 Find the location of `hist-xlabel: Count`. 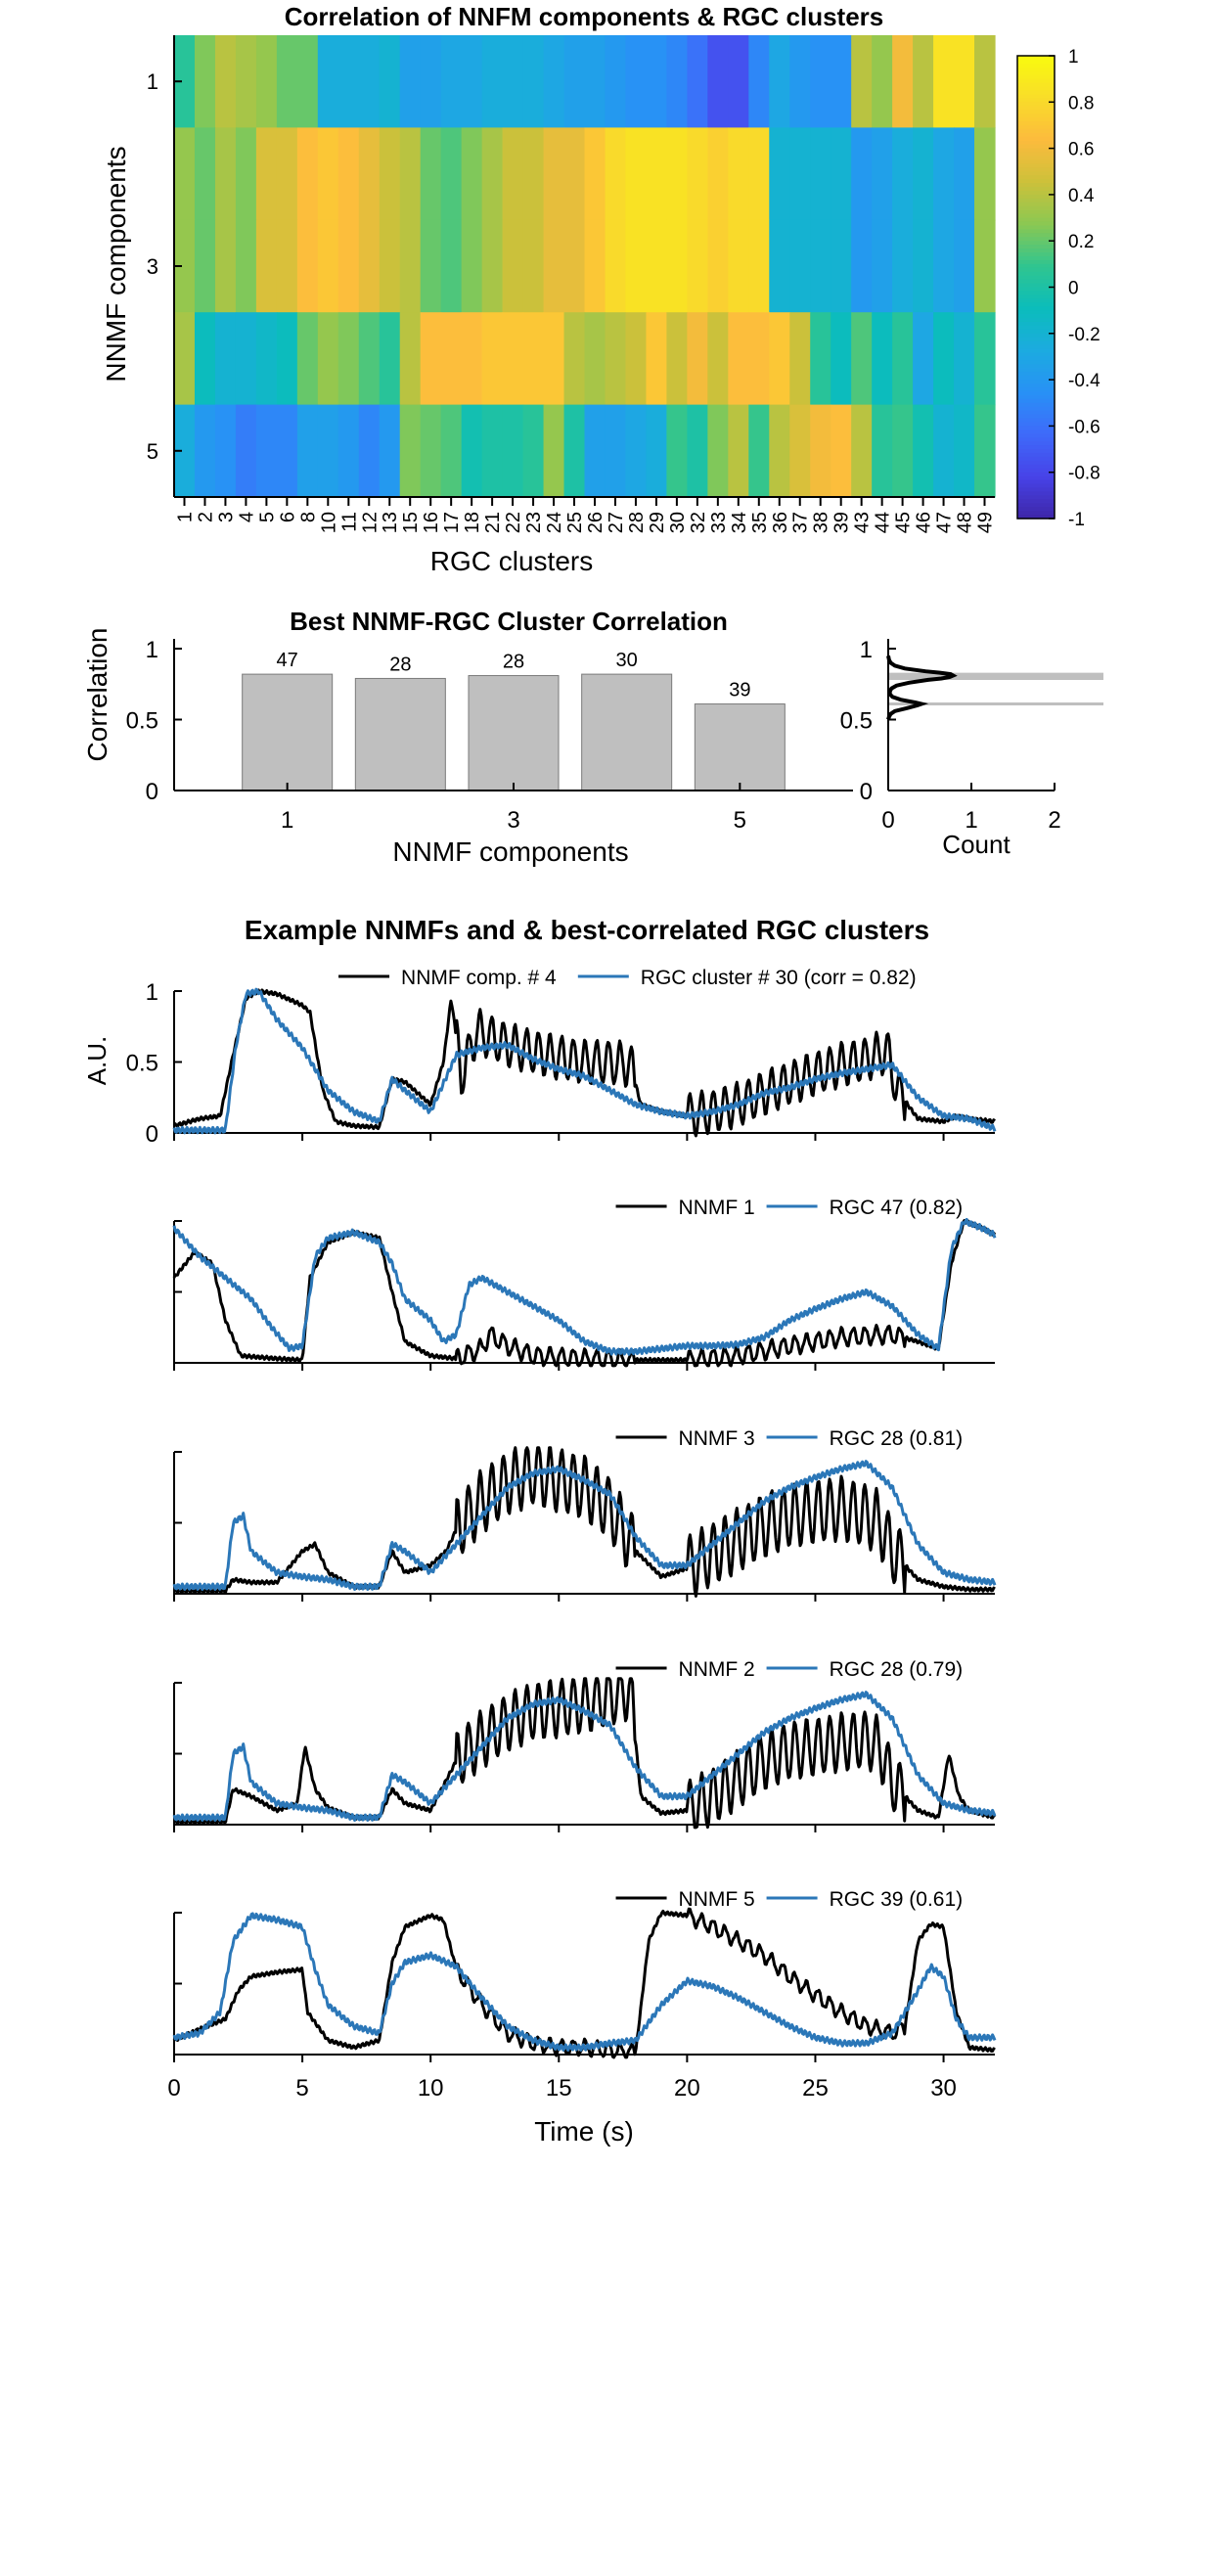

hist-xlabel: Count is located at coordinates (976, 844).